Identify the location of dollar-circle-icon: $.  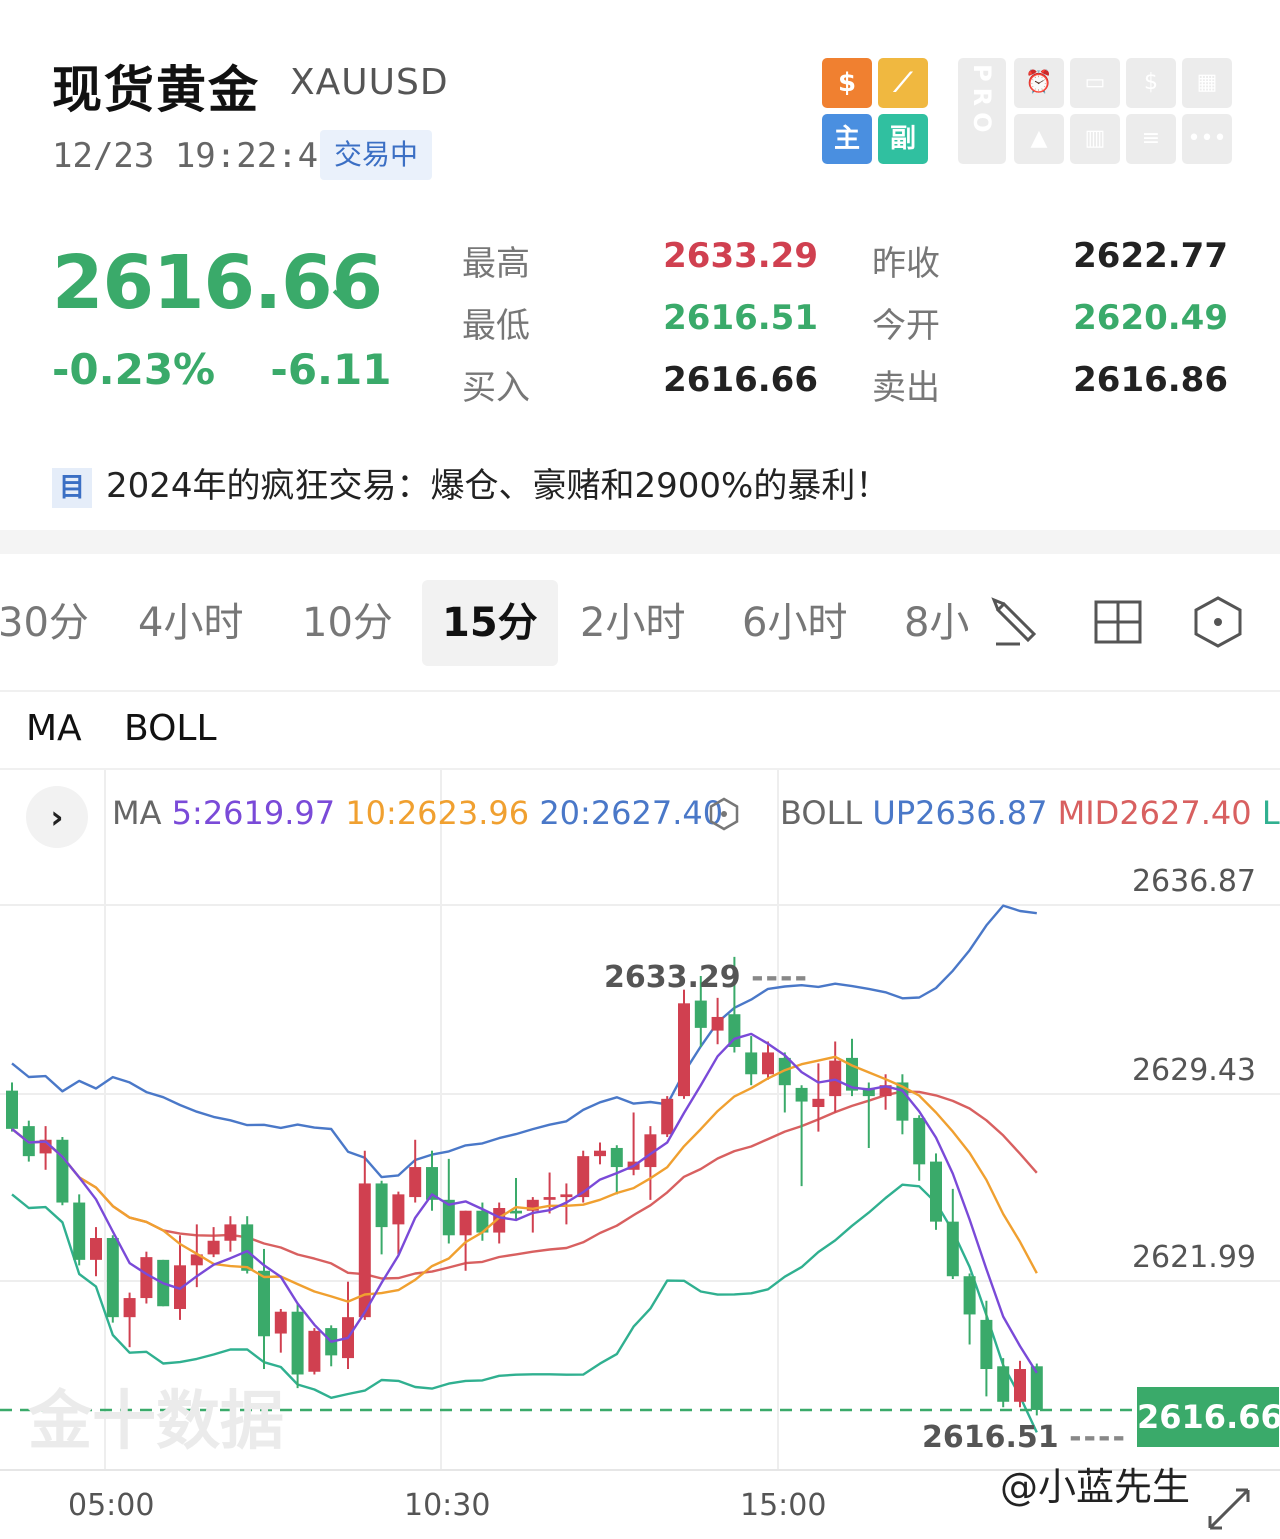
(1151, 83).